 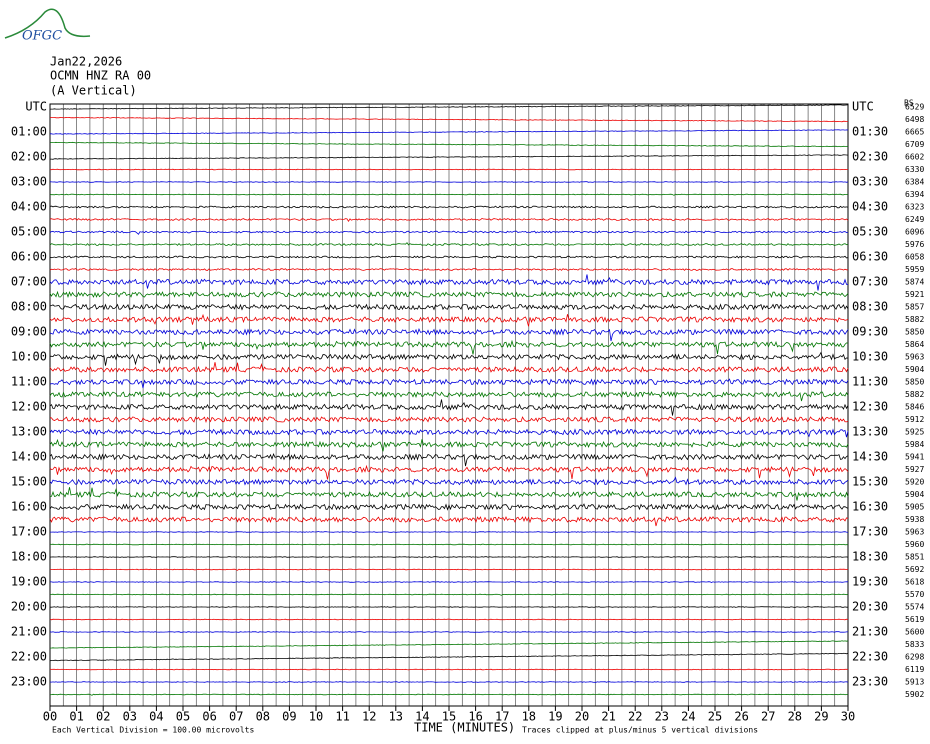 I want to click on trace-offset: 5864, so click(x=914, y=344).